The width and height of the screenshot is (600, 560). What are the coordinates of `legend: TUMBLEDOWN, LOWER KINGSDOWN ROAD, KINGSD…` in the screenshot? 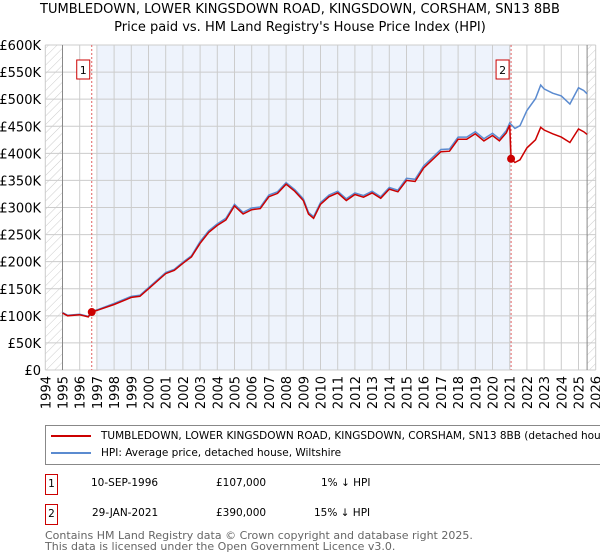 It's located at (322, 445).